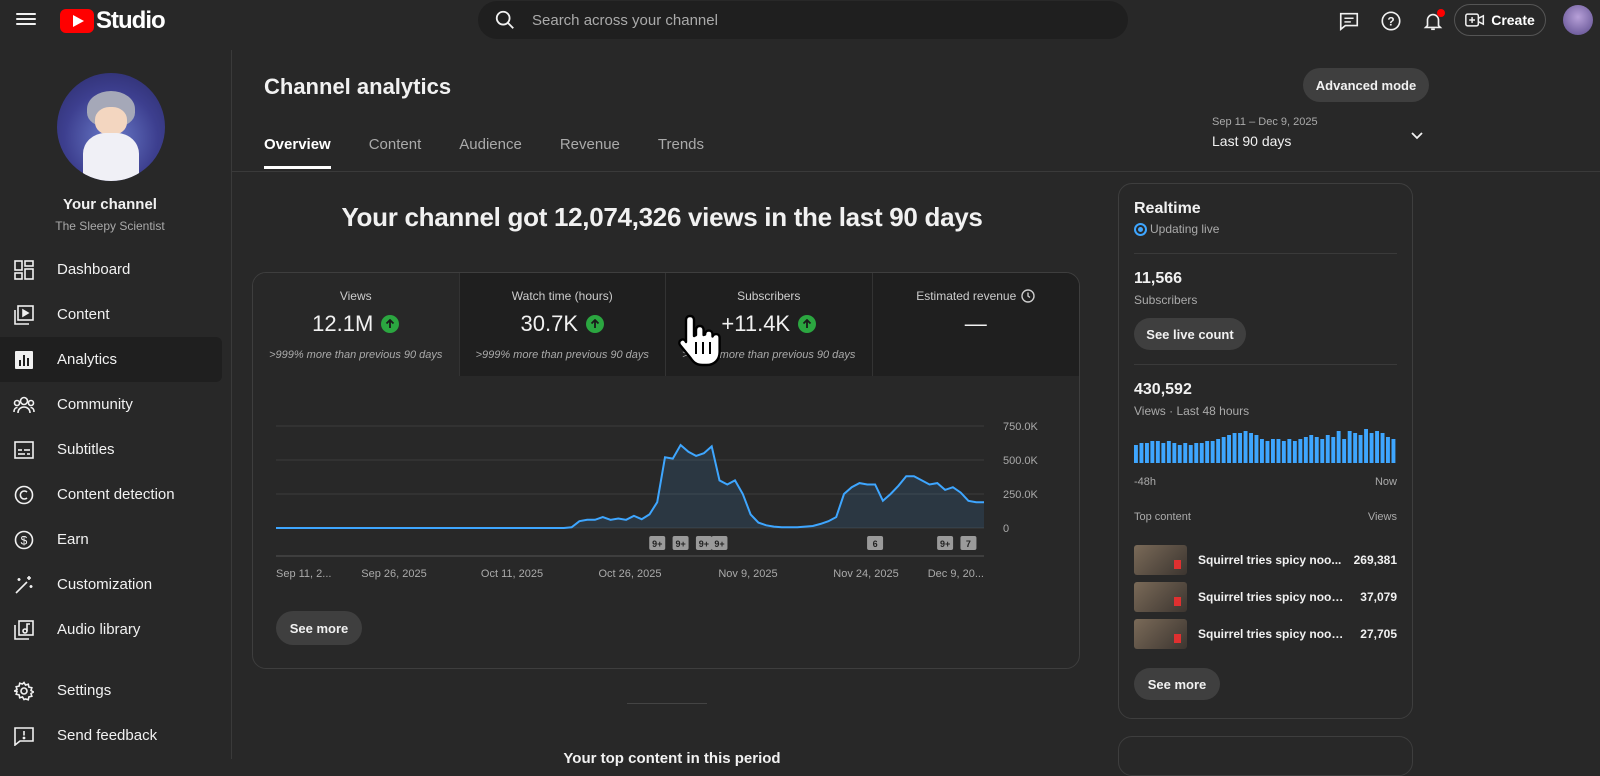  I want to click on channel-title: Your channel, so click(110, 204).